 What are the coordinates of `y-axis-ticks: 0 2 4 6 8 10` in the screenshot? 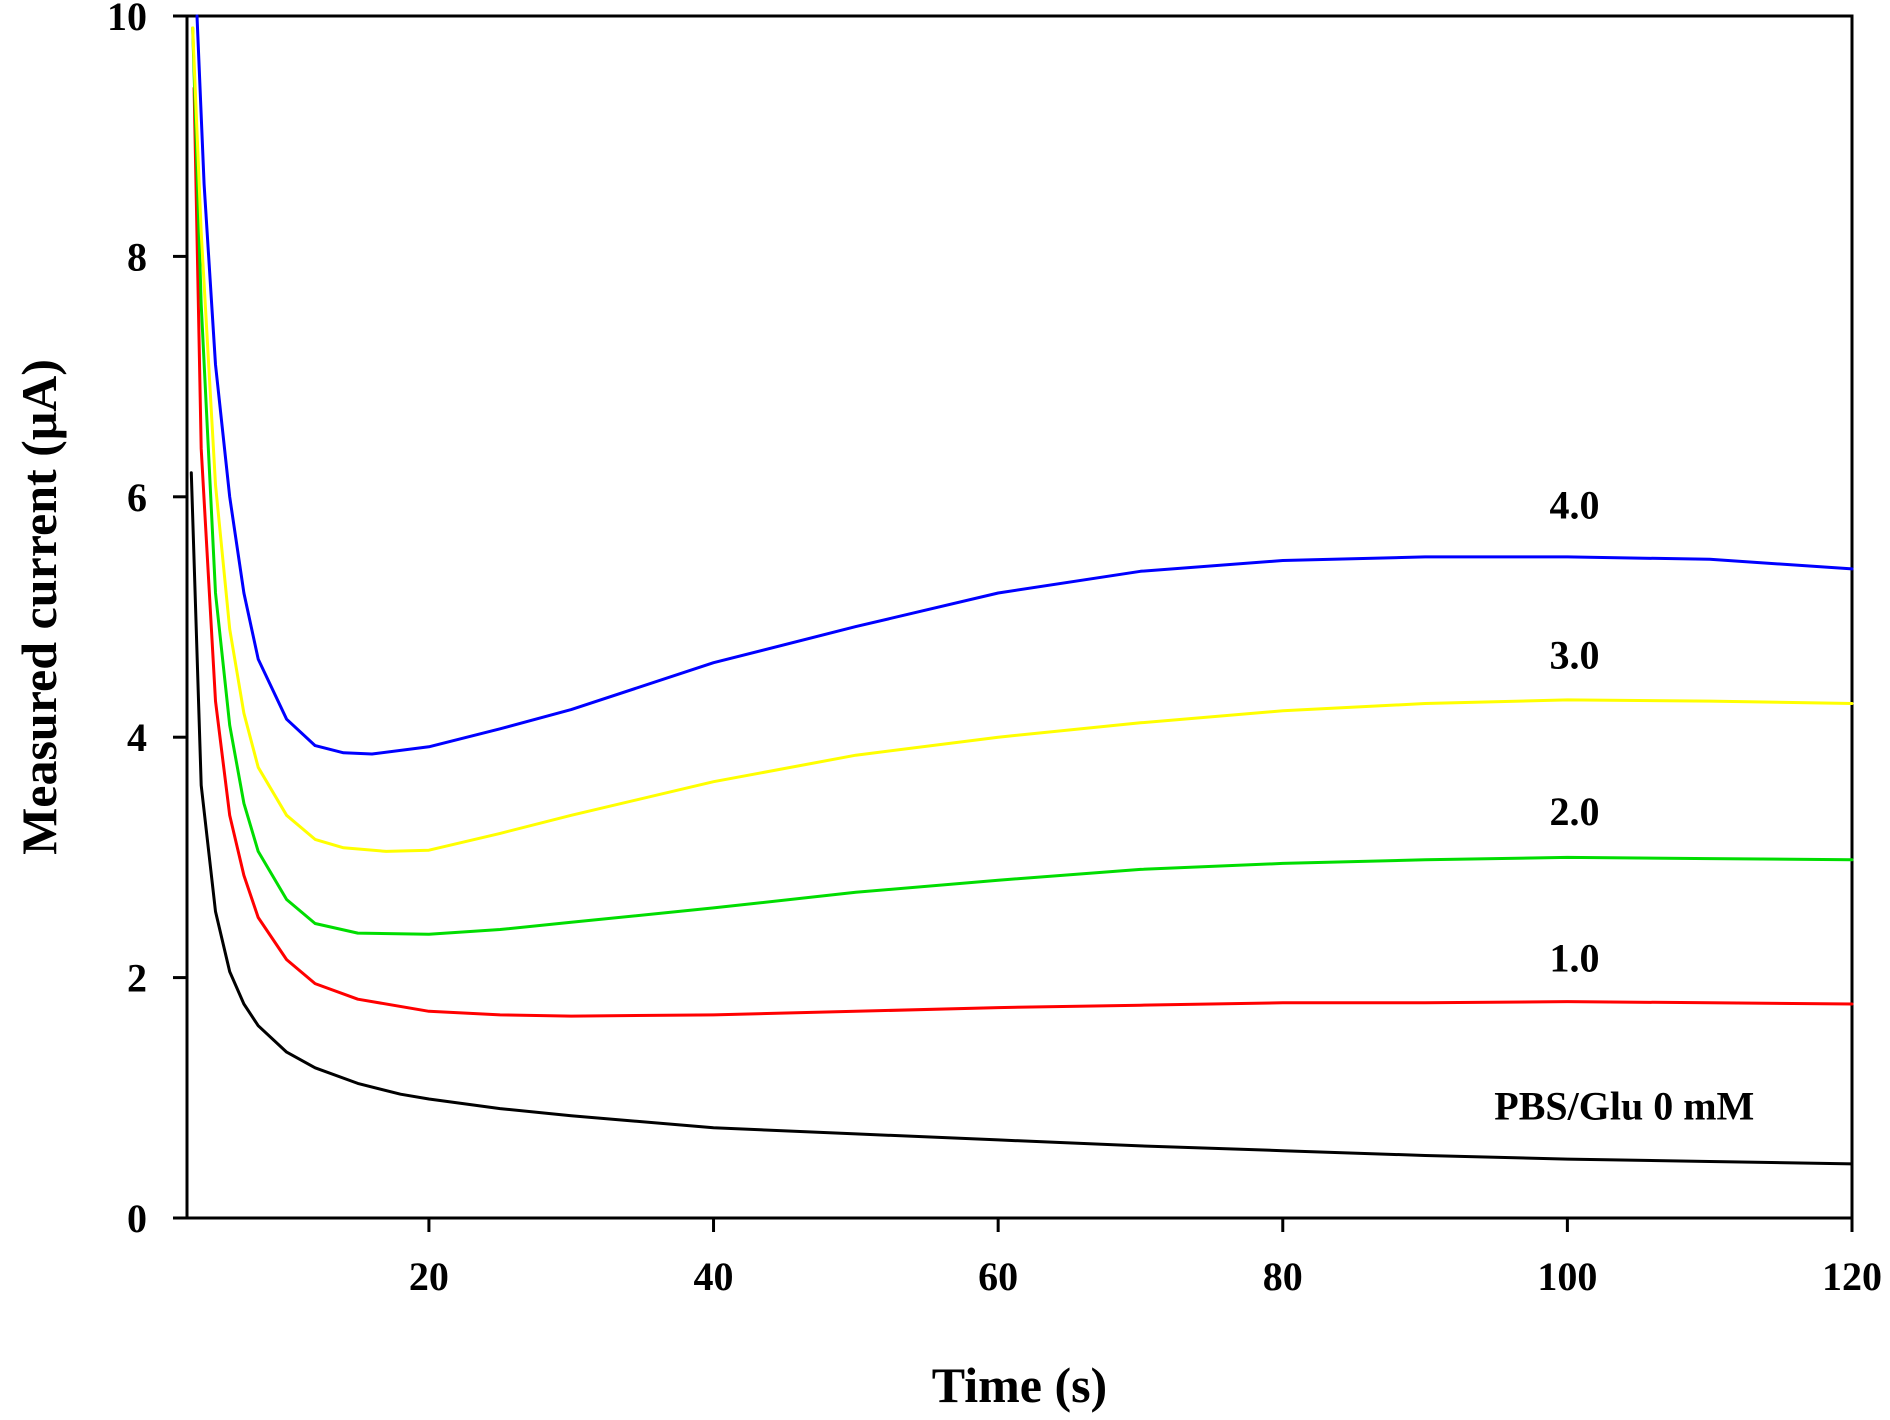 It's located at (147, 620).